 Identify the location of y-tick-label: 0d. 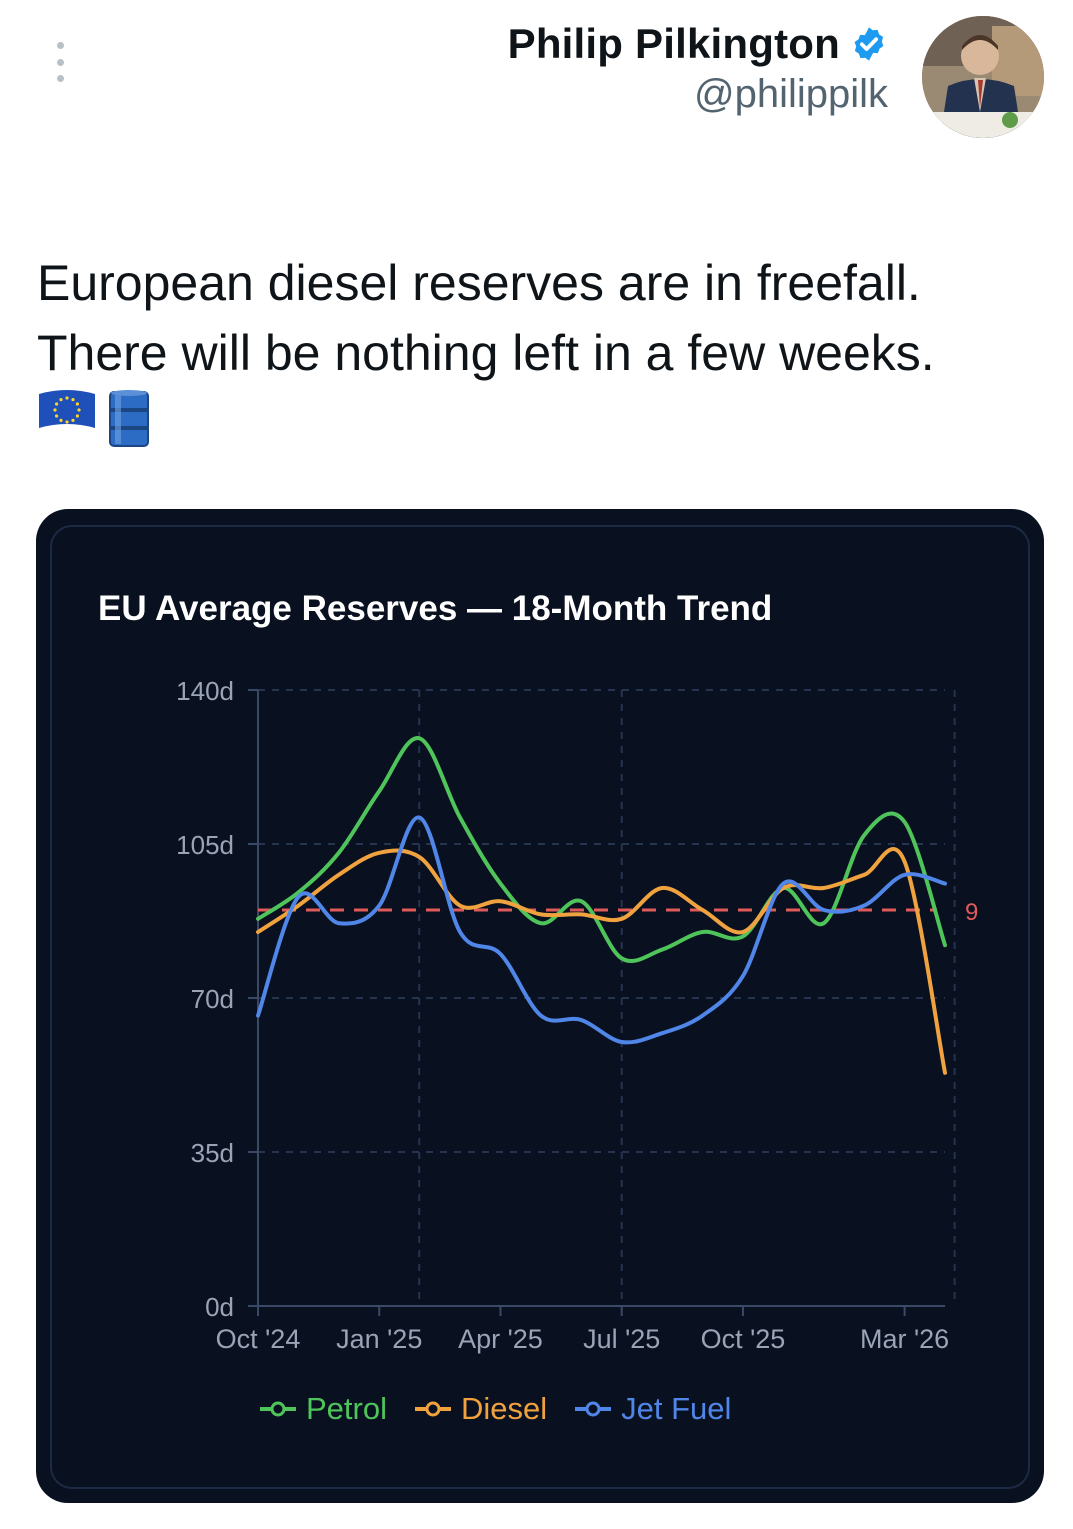
(219, 1307).